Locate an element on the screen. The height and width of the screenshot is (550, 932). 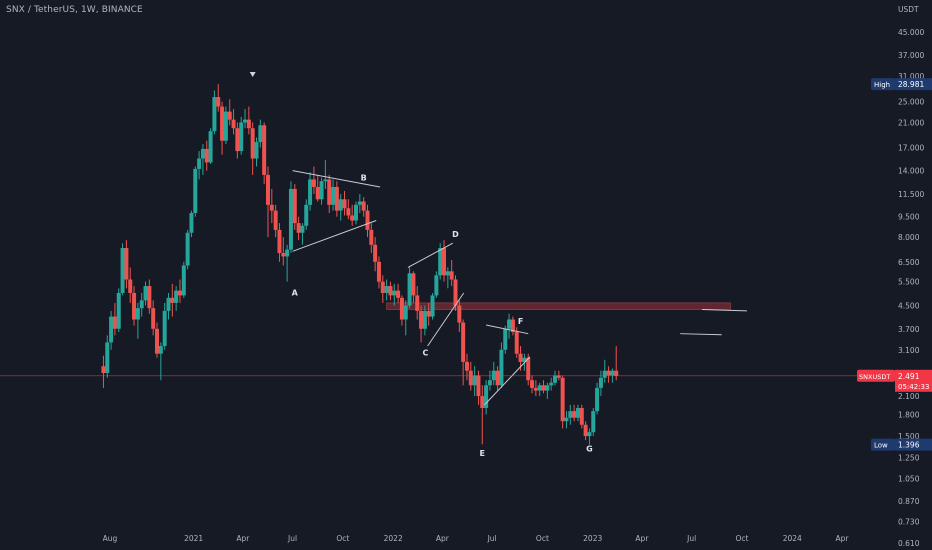
x-tick-label: Apr is located at coordinates (243, 538).